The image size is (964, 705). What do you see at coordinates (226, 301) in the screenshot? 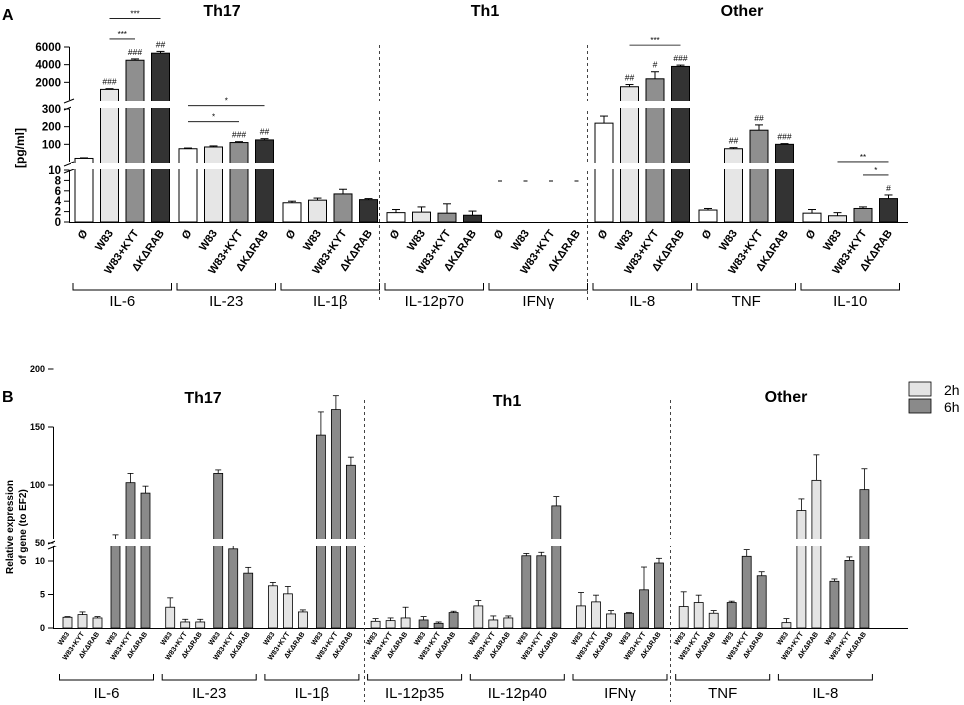
I see `panel-a-category-label: IL-23` at bounding box center [226, 301].